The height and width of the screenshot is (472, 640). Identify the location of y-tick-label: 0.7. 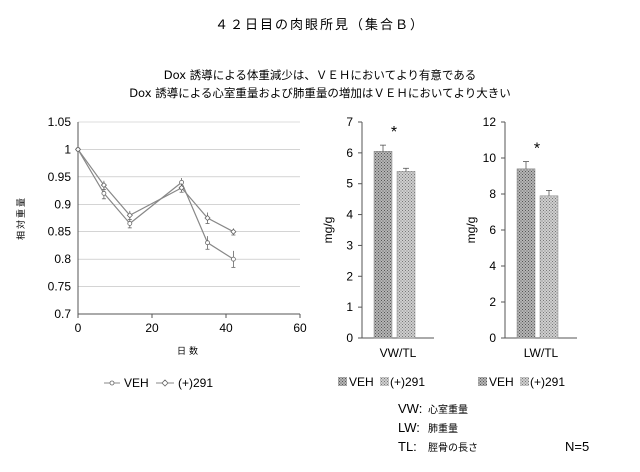
(62, 314).